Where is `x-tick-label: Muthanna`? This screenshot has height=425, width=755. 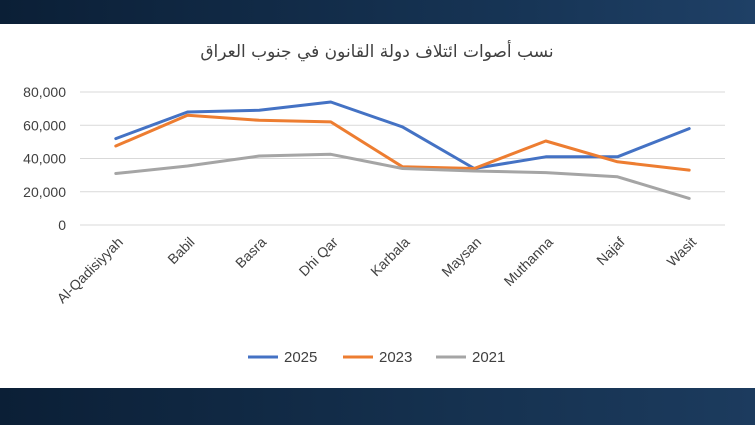 x-tick-label: Muthanna is located at coordinates (528, 261).